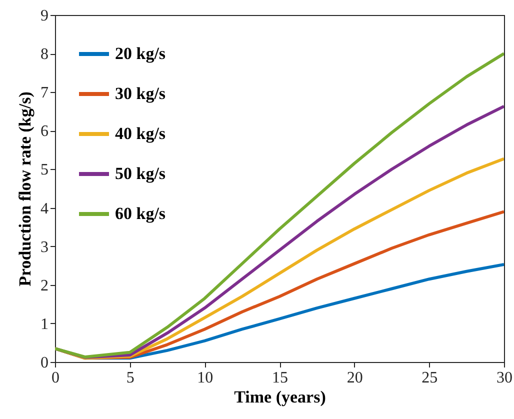 This screenshot has width=514, height=419. Describe the element at coordinates (44, 131) in the screenshot. I see `y-tick-label: 6` at that location.